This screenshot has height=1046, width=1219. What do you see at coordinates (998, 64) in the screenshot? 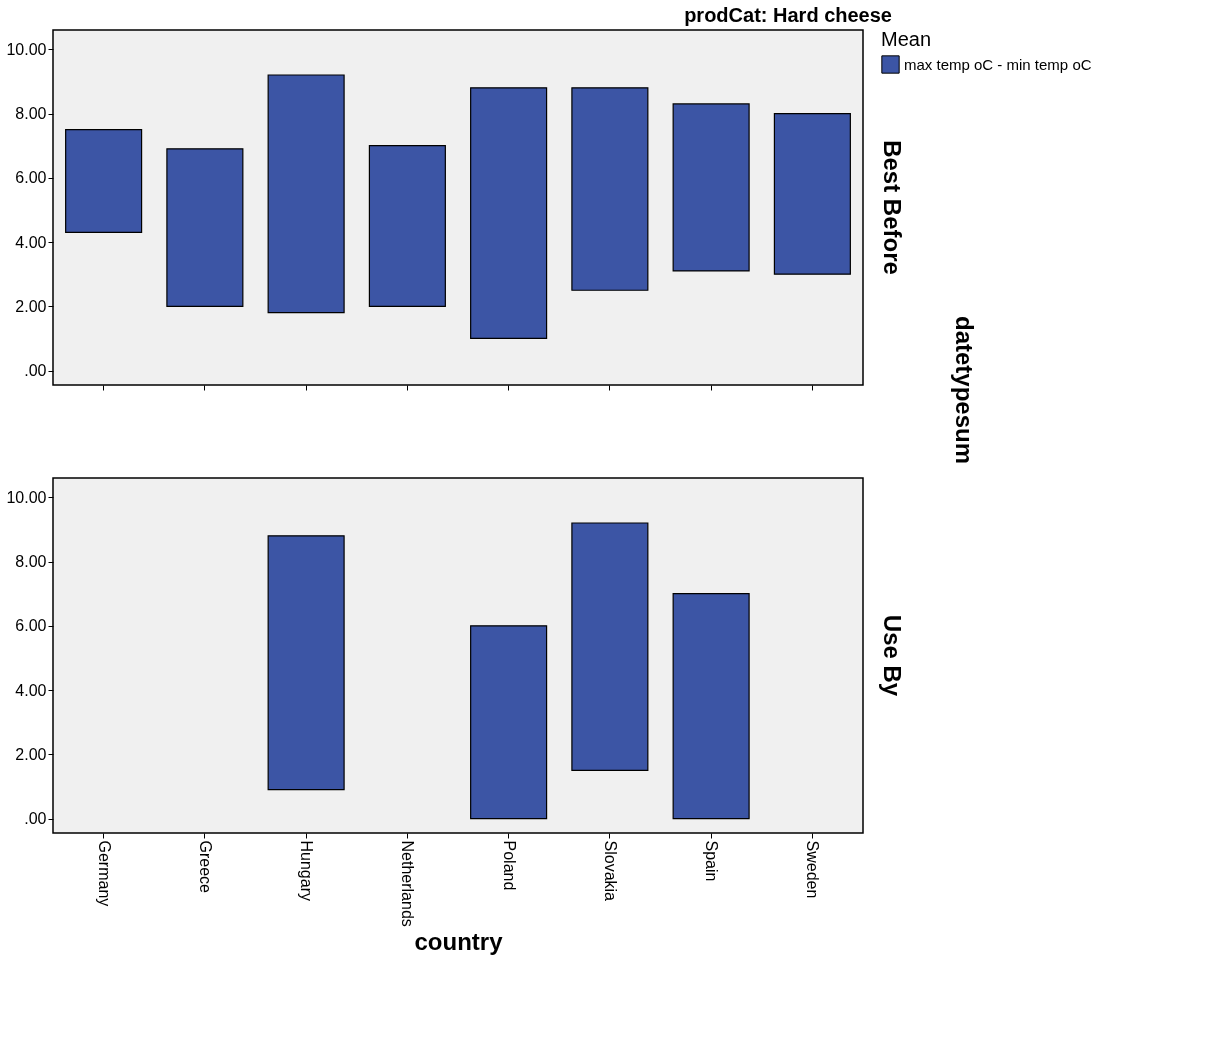
I see `legend-label: max temp oC - min temp oC` at bounding box center [998, 64].